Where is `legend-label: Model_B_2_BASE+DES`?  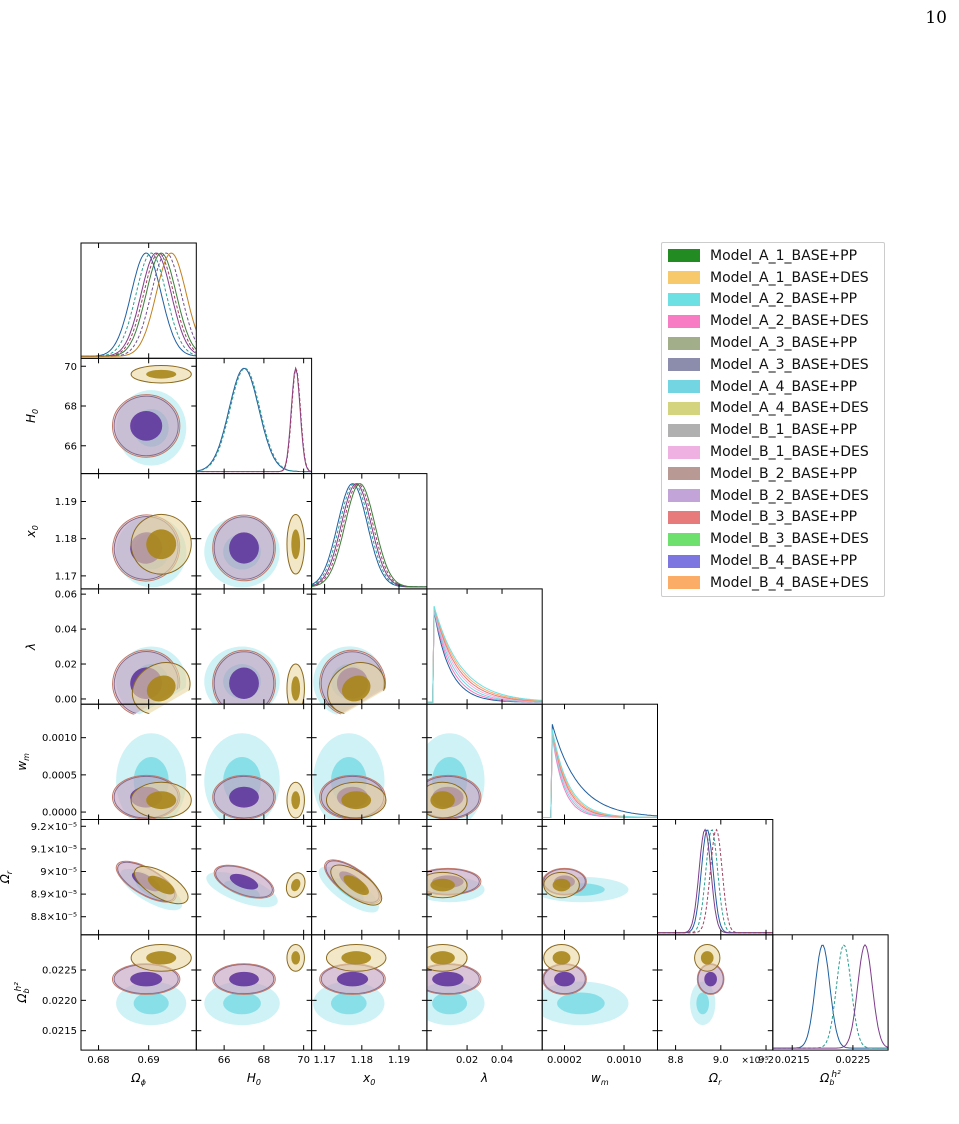 legend-label: Model_B_2_BASE+DES is located at coordinates (789, 495).